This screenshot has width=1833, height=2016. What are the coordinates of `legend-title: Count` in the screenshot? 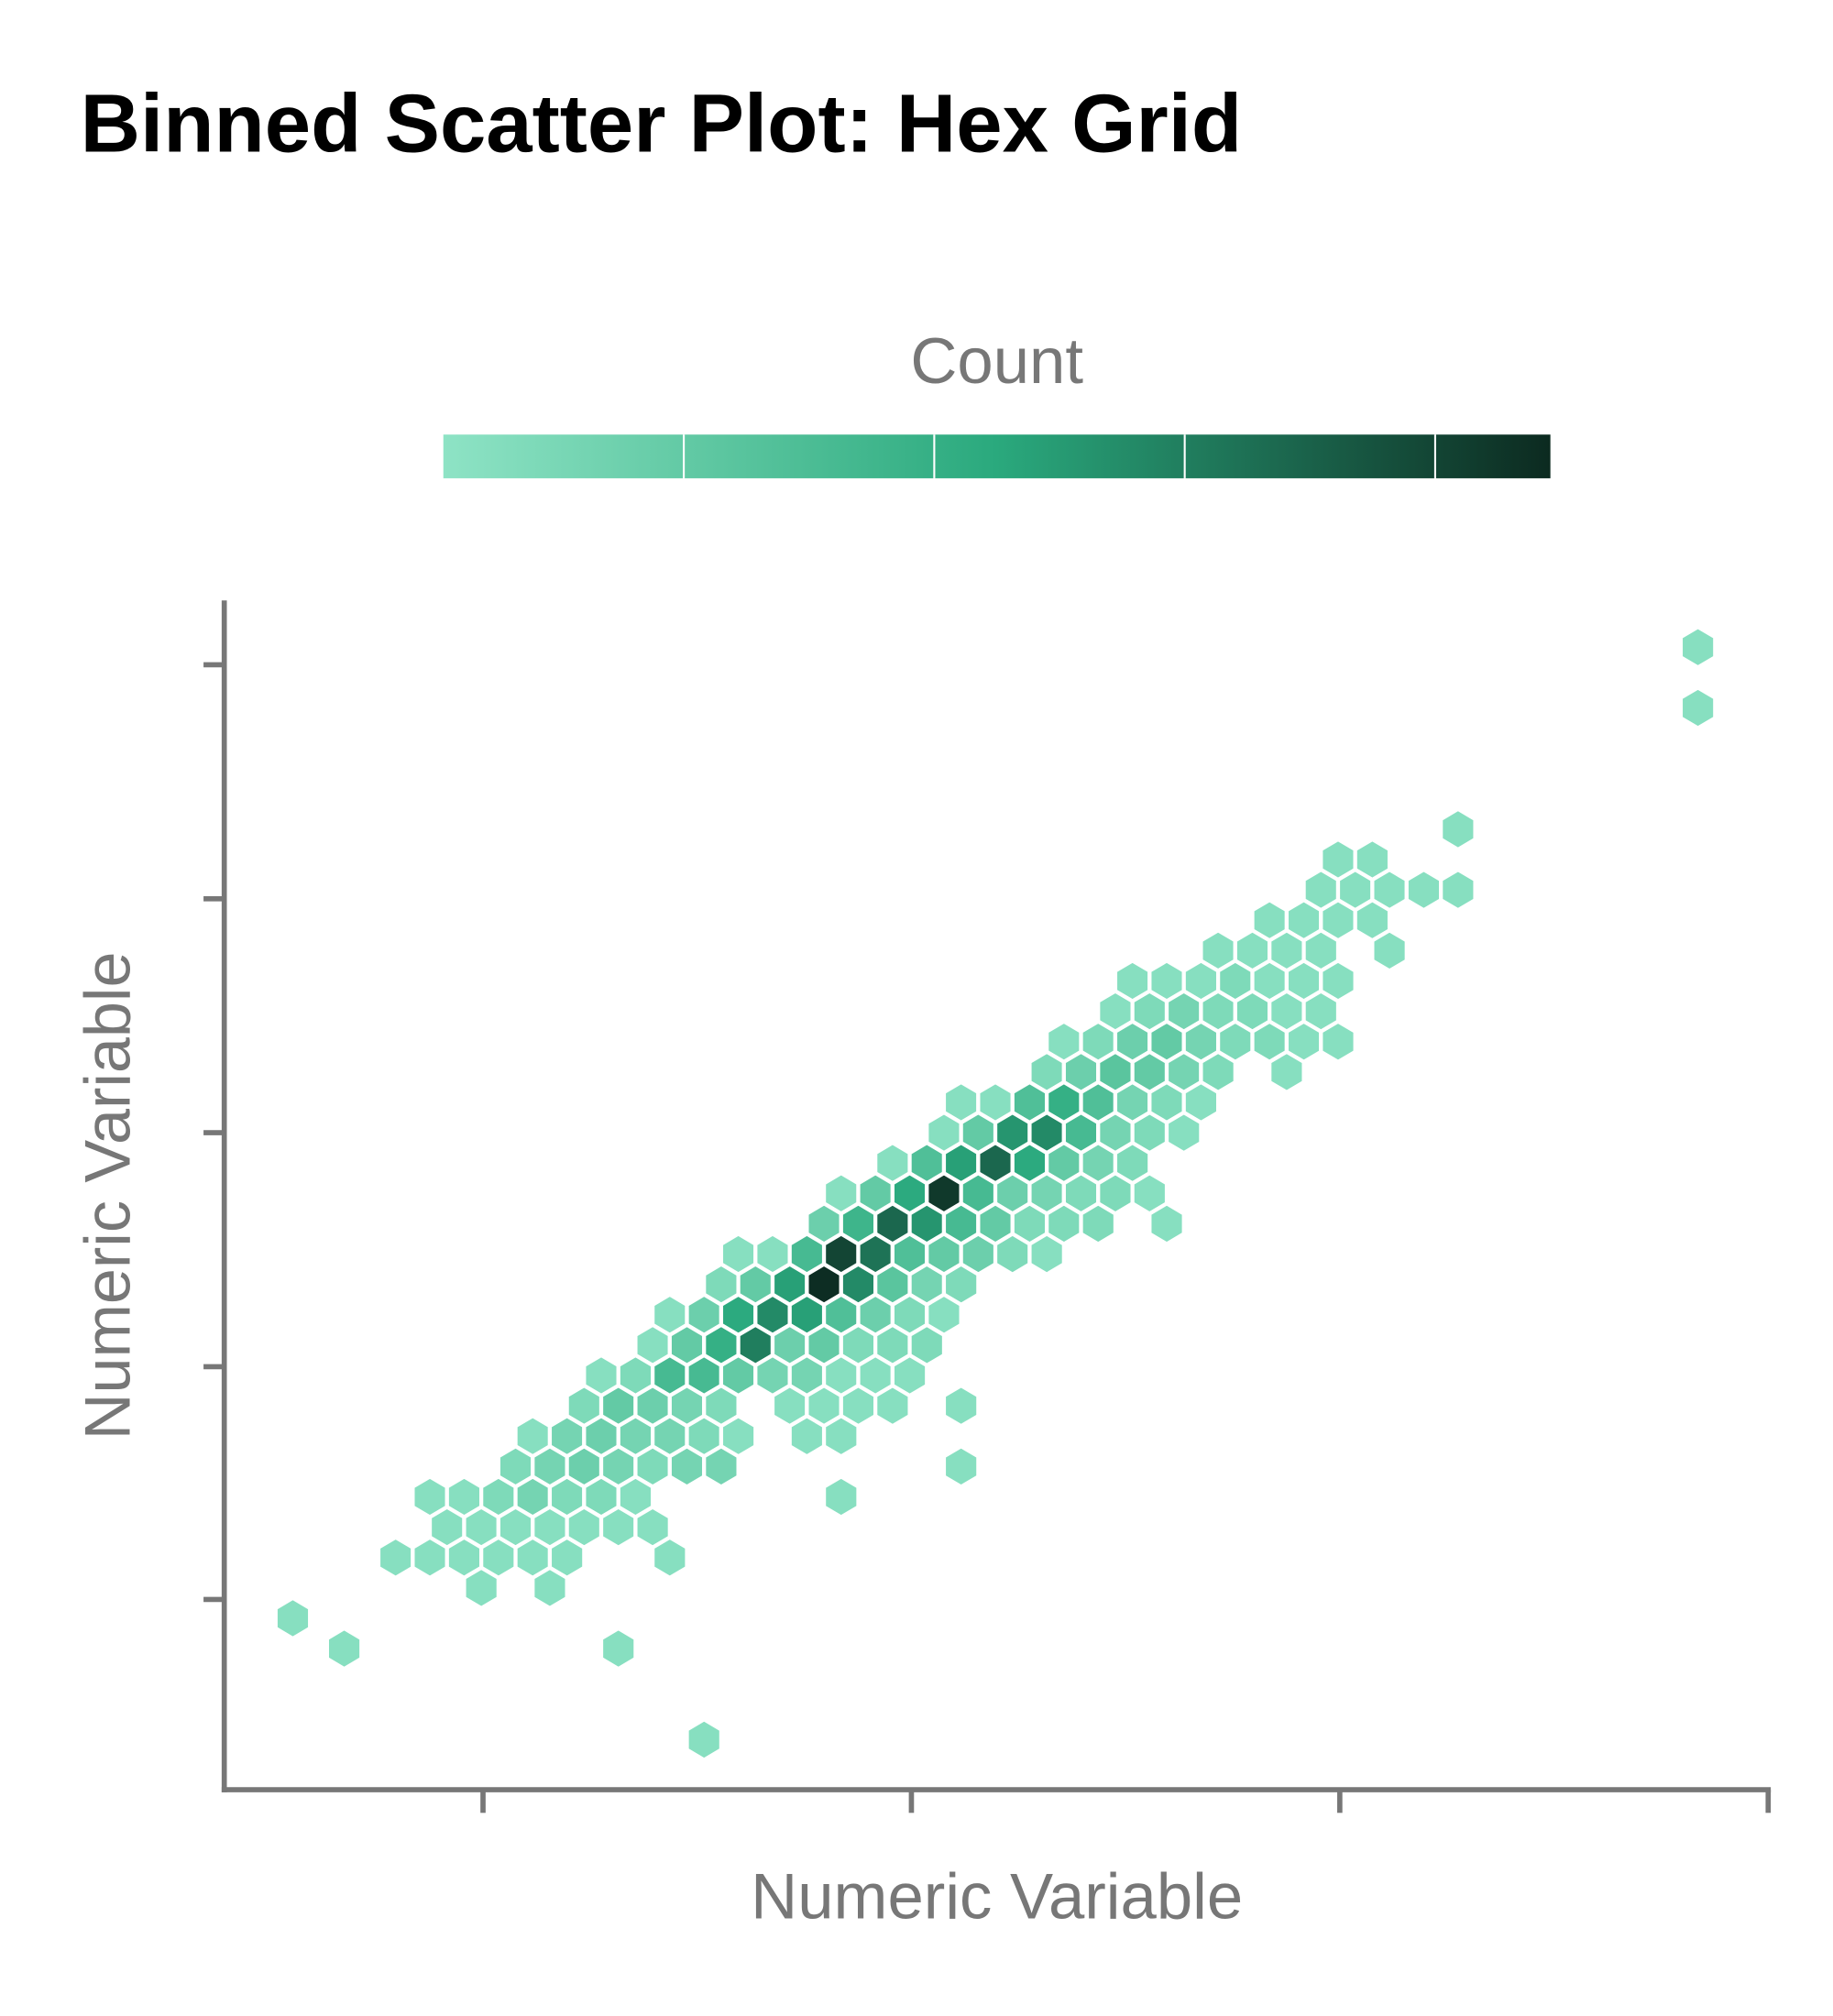 It's located at (996, 360).